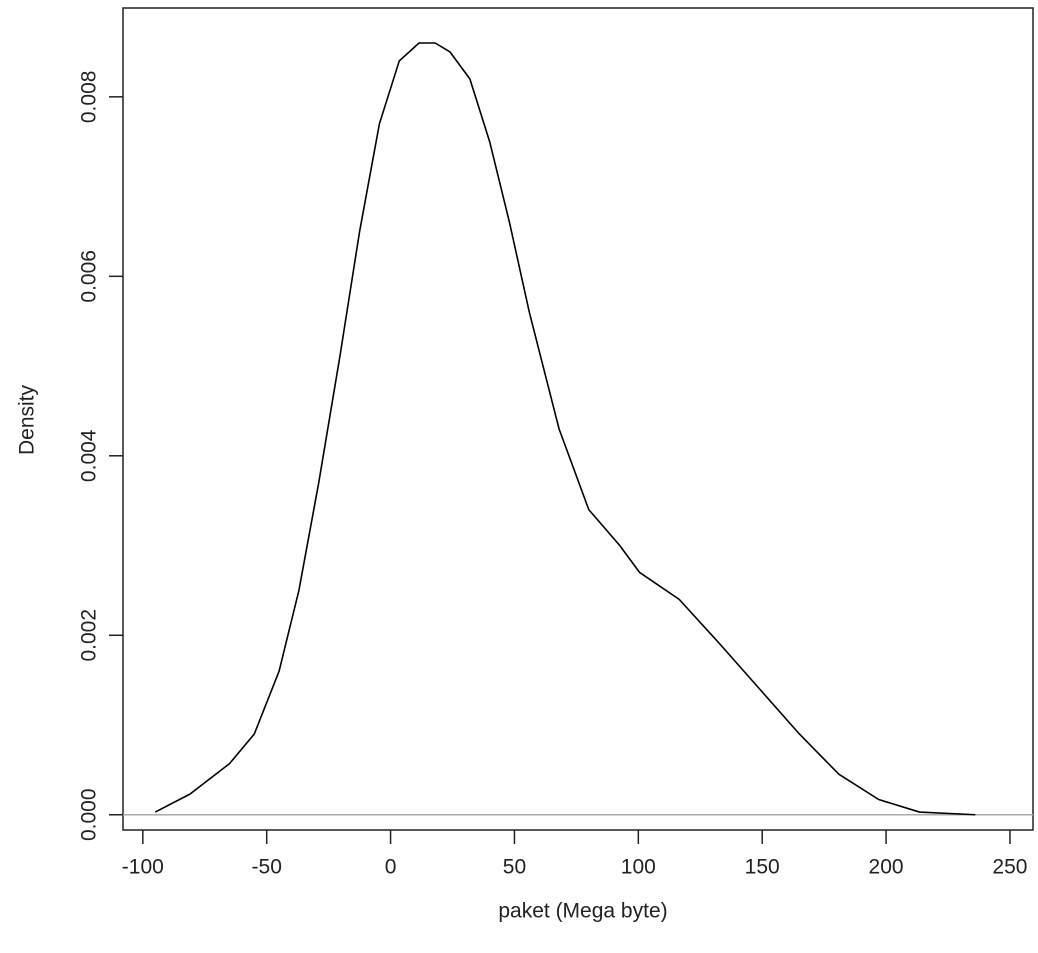 This screenshot has width=1038, height=953. I want to click on y-tick-label: 0.006, so click(89, 276).